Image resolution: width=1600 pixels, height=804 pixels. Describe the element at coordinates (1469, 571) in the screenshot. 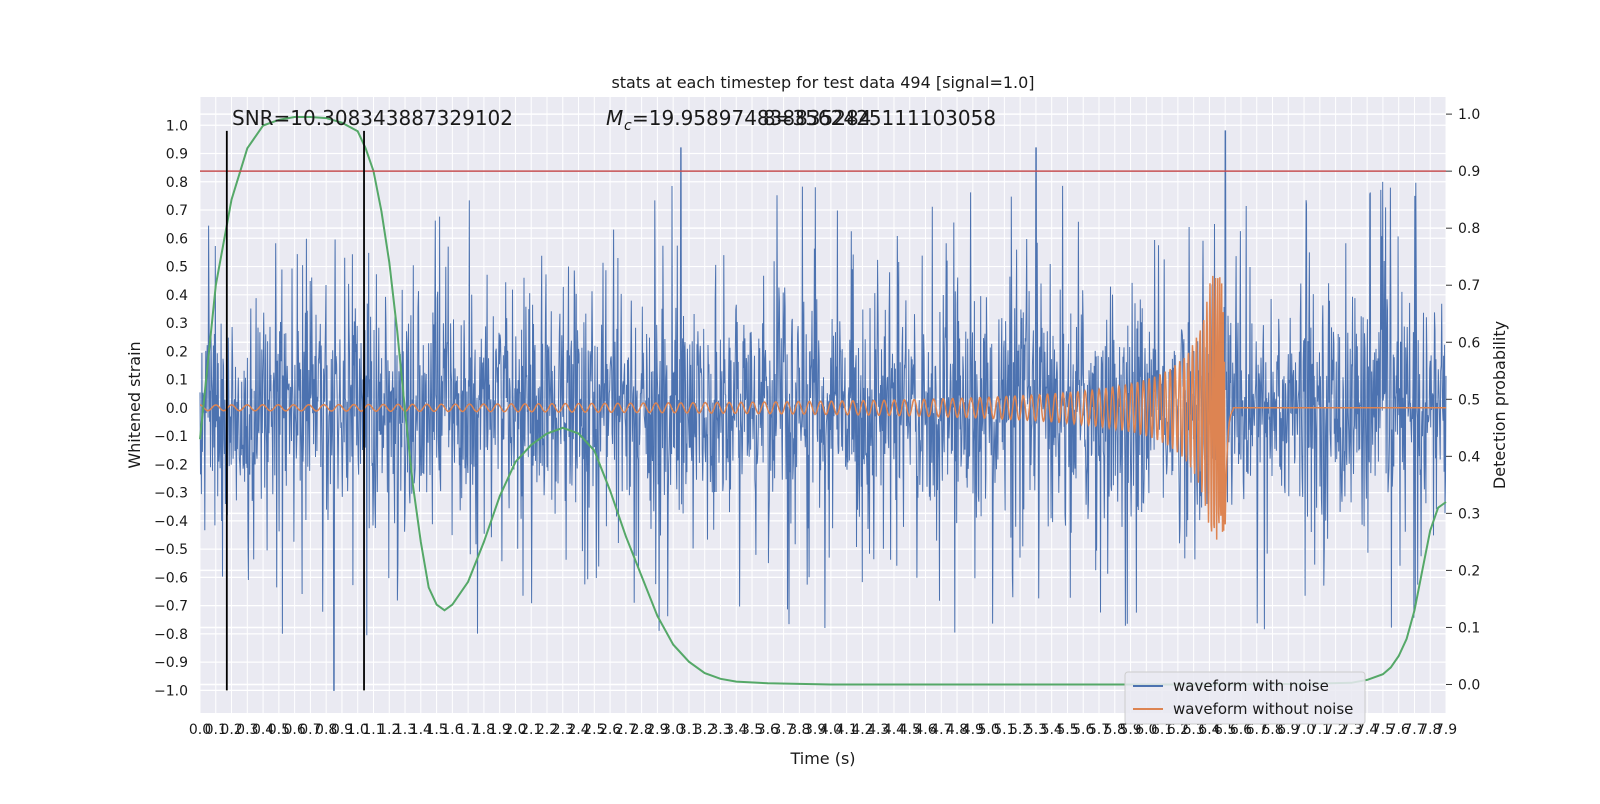

I see `y2-tick-label: 0.2` at that location.